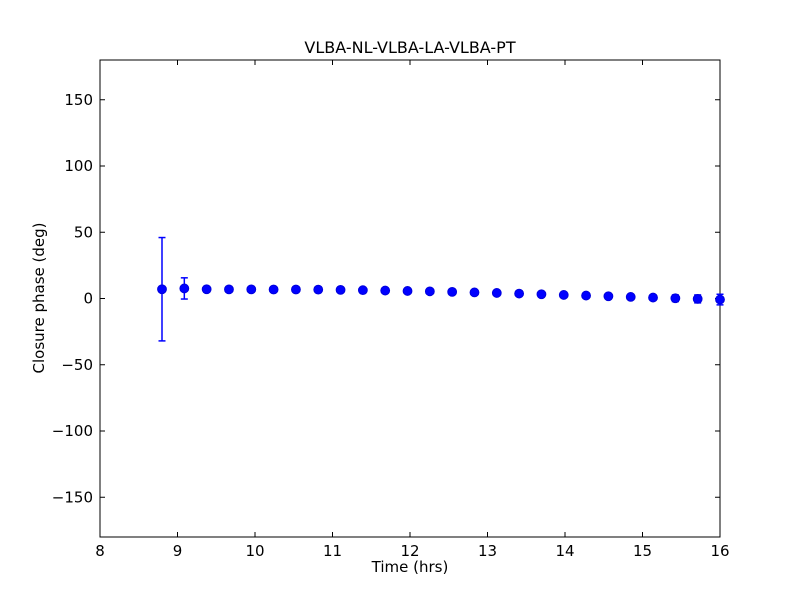 The image size is (800, 600). Describe the element at coordinates (78, 166) in the screenshot. I see `y-tick-label: 100` at that location.